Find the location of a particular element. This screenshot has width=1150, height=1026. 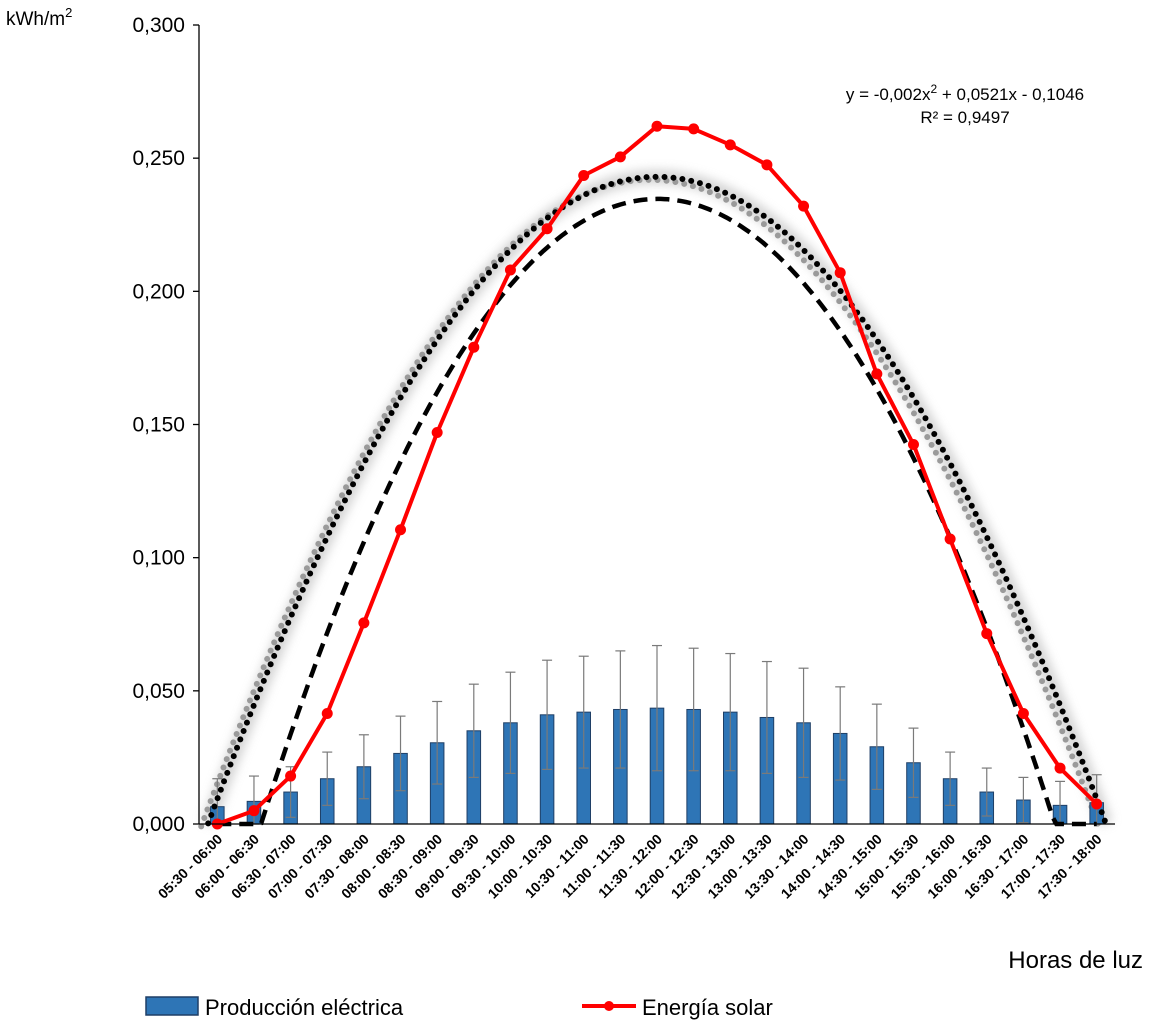

y-tick-label: 0,200 is located at coordinates (158, 291).